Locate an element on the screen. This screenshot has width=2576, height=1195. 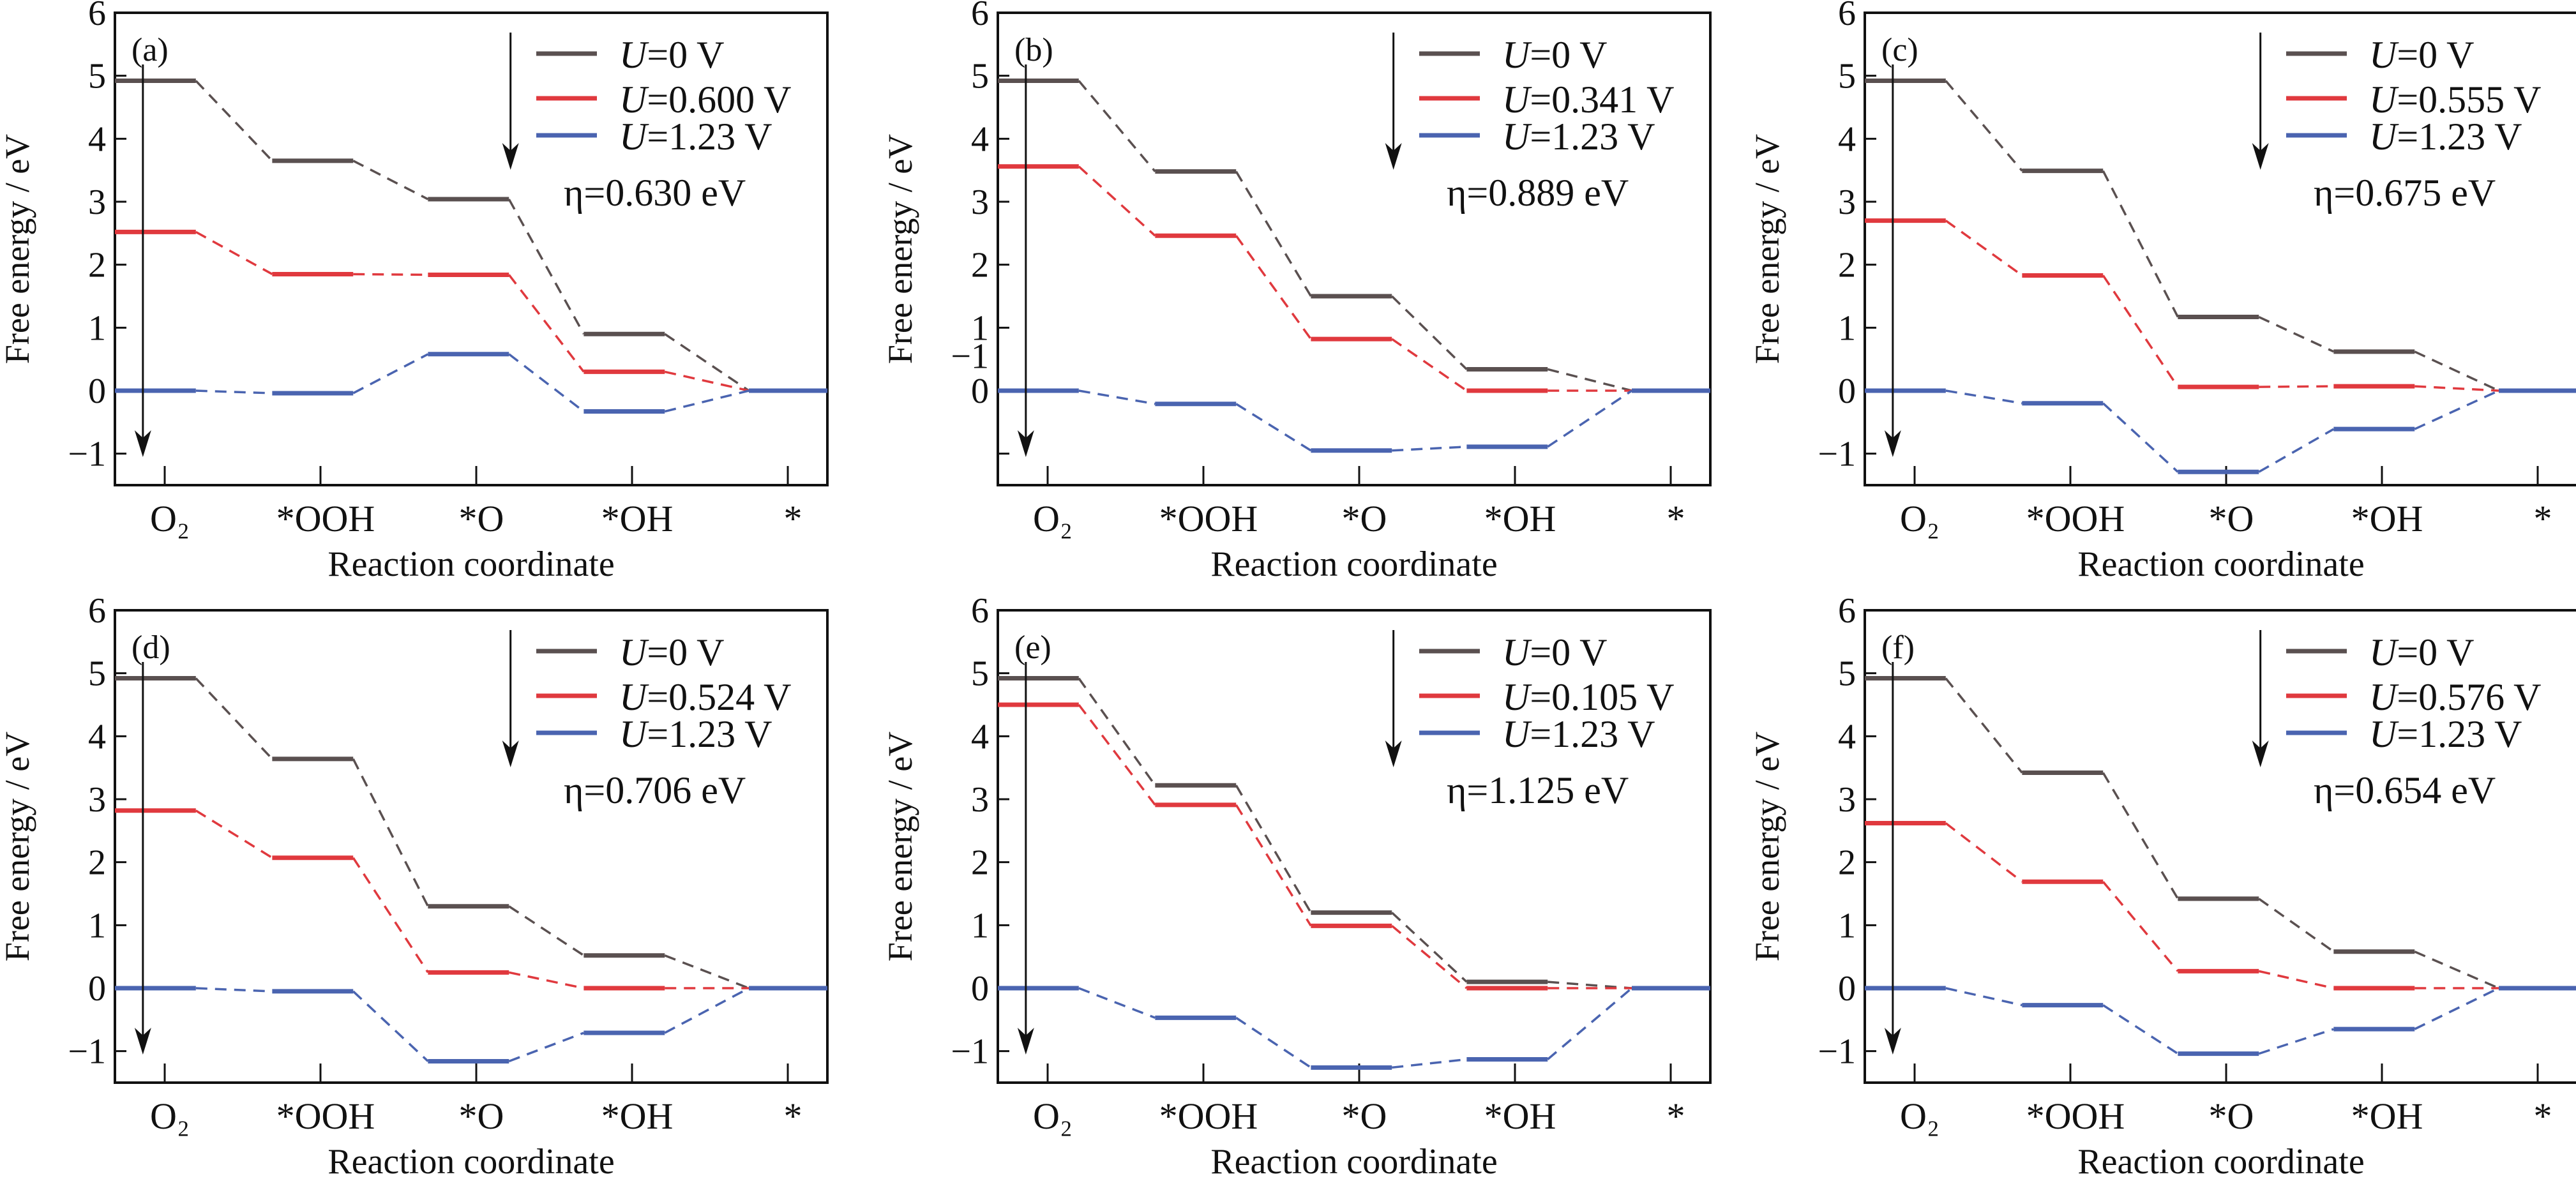
panel-label: (f) is located at coordinates (1898, 647).